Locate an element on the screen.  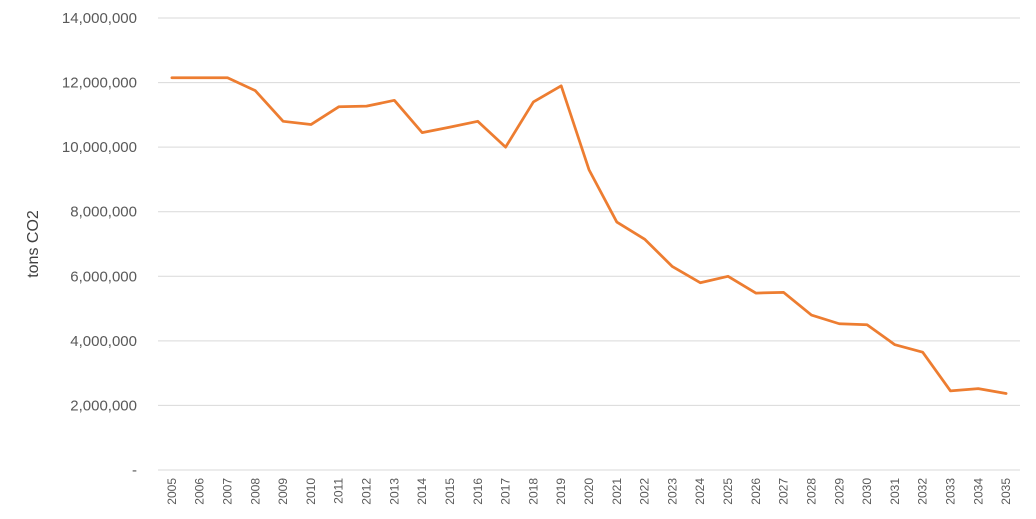
x-tick-label: 2009 is located at coordinates (283, 491).